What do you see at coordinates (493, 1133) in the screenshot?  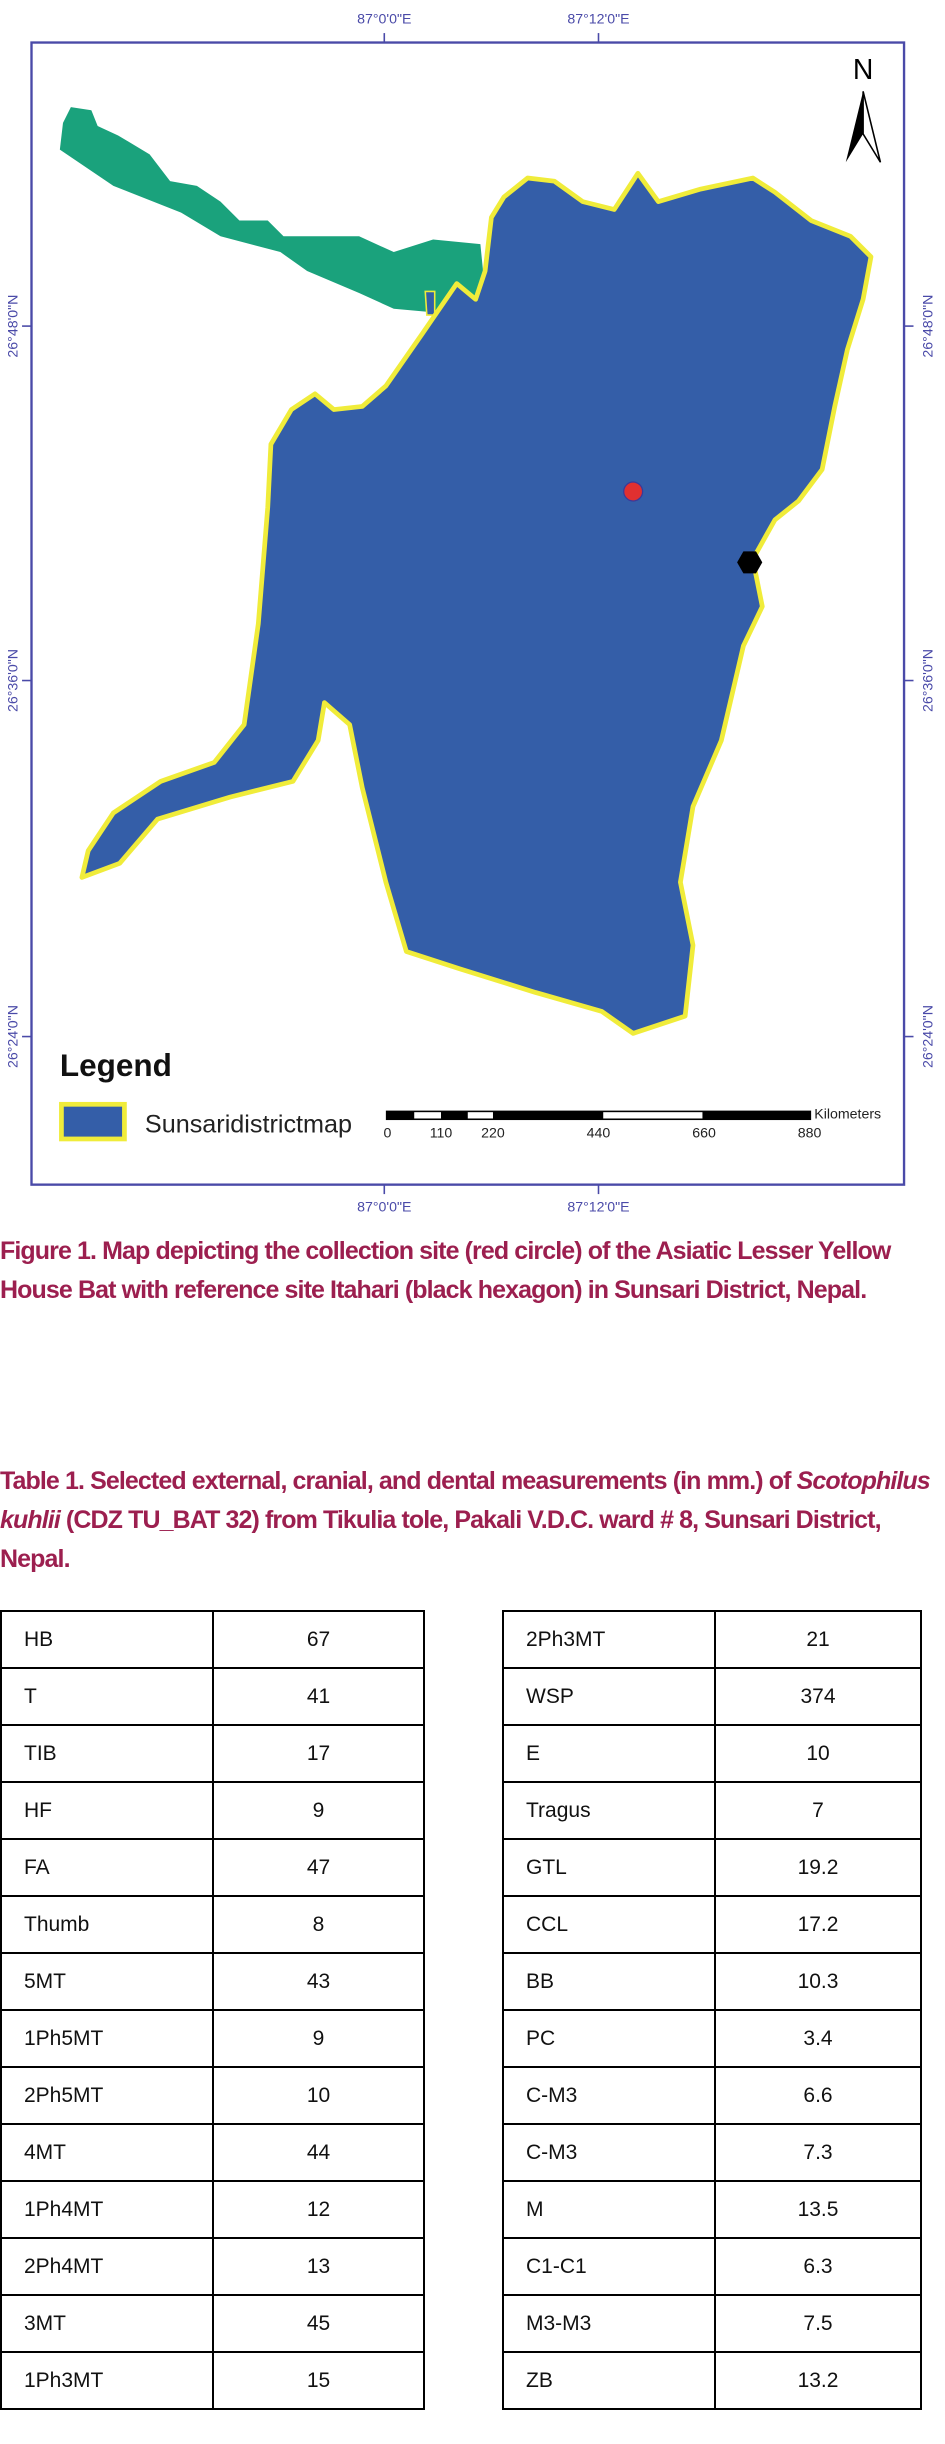 I see `scale-tick-label: 220` at bounding box center [493, 1133].